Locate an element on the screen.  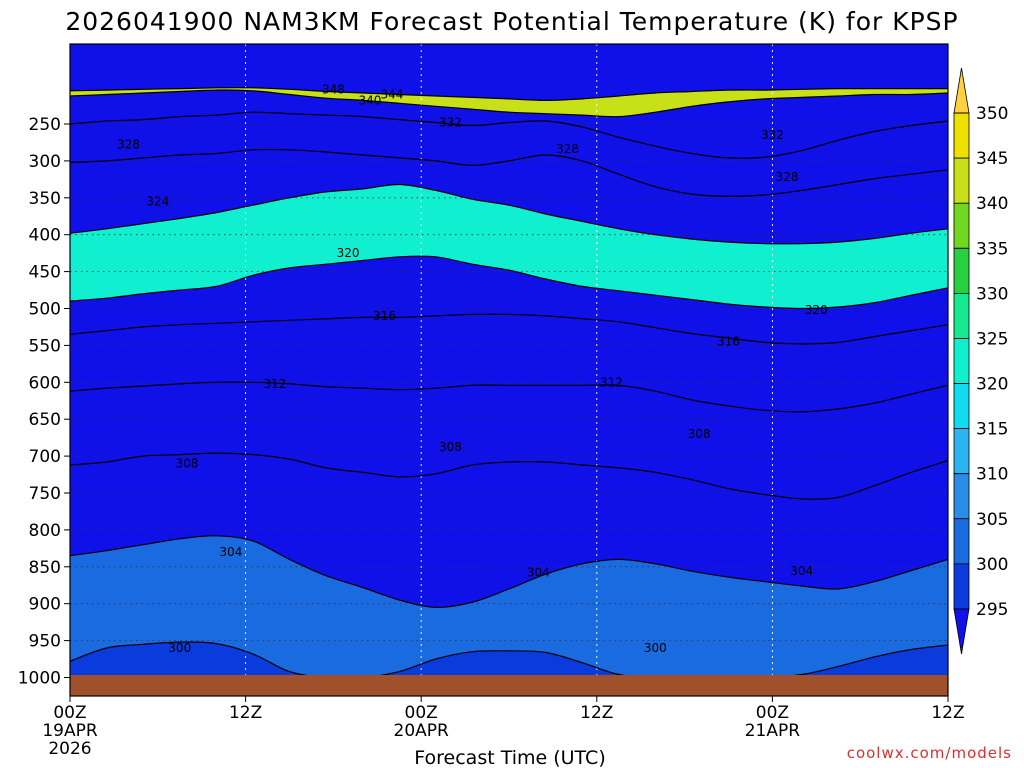
y-tick-label-600: 600 is located at coordinates (45, 383).